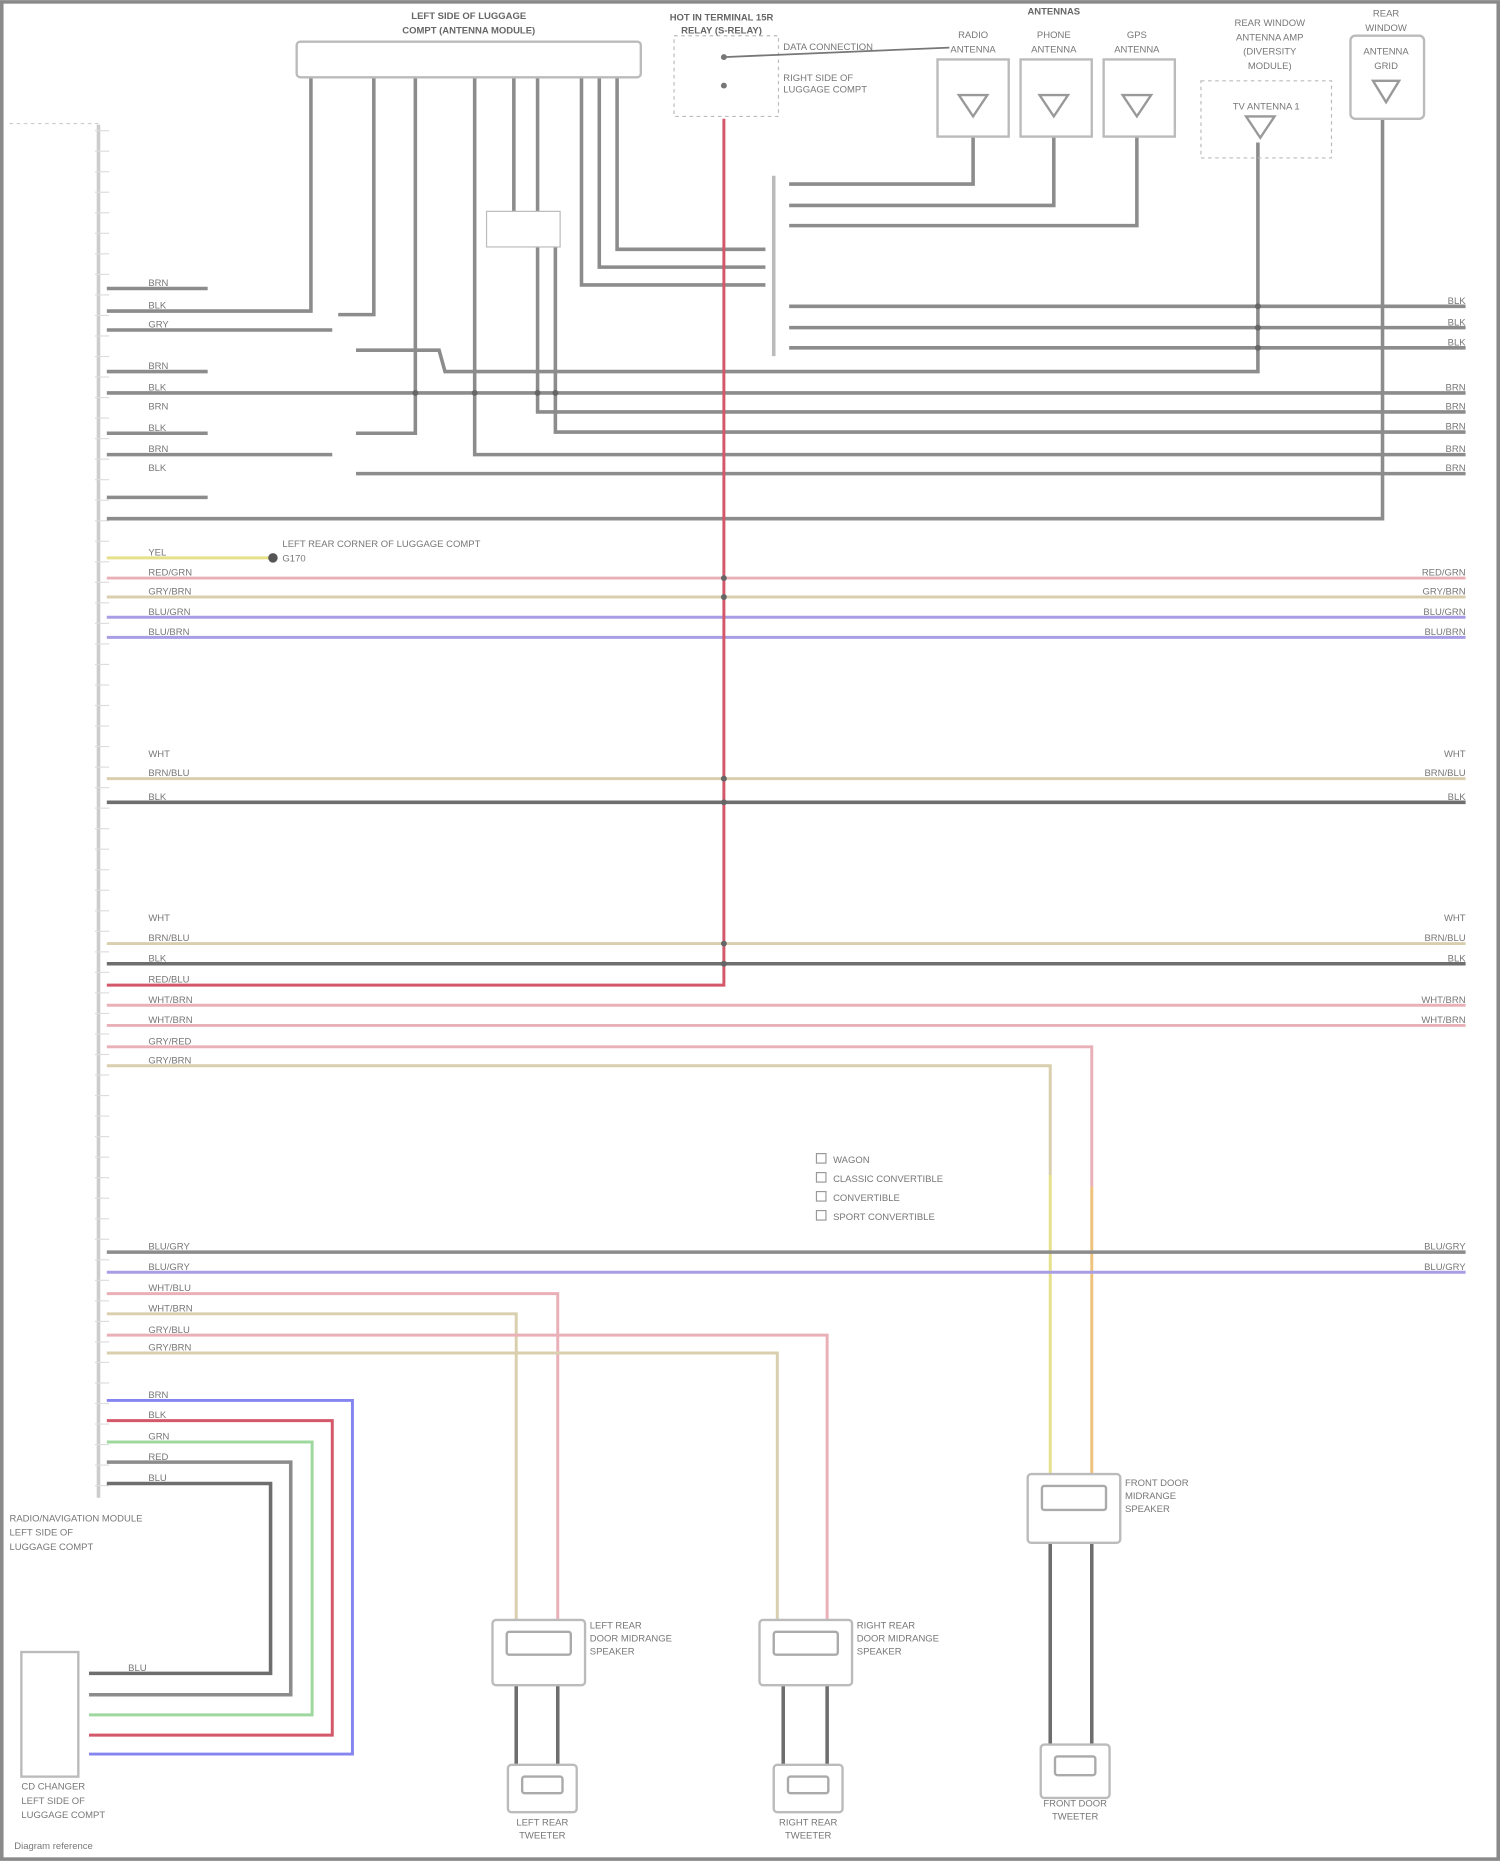 The width and height of the screenshot is (1500, 1861). I want to click on left-rear-tweeter-label: TWEETER, so click(542, 1835).